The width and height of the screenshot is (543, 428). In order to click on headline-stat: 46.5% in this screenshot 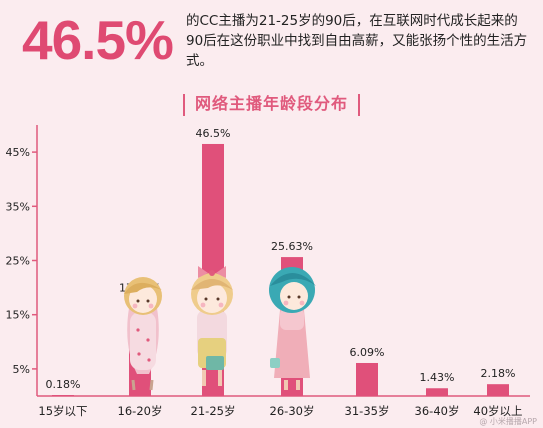, I will do `click(98, 40)`.